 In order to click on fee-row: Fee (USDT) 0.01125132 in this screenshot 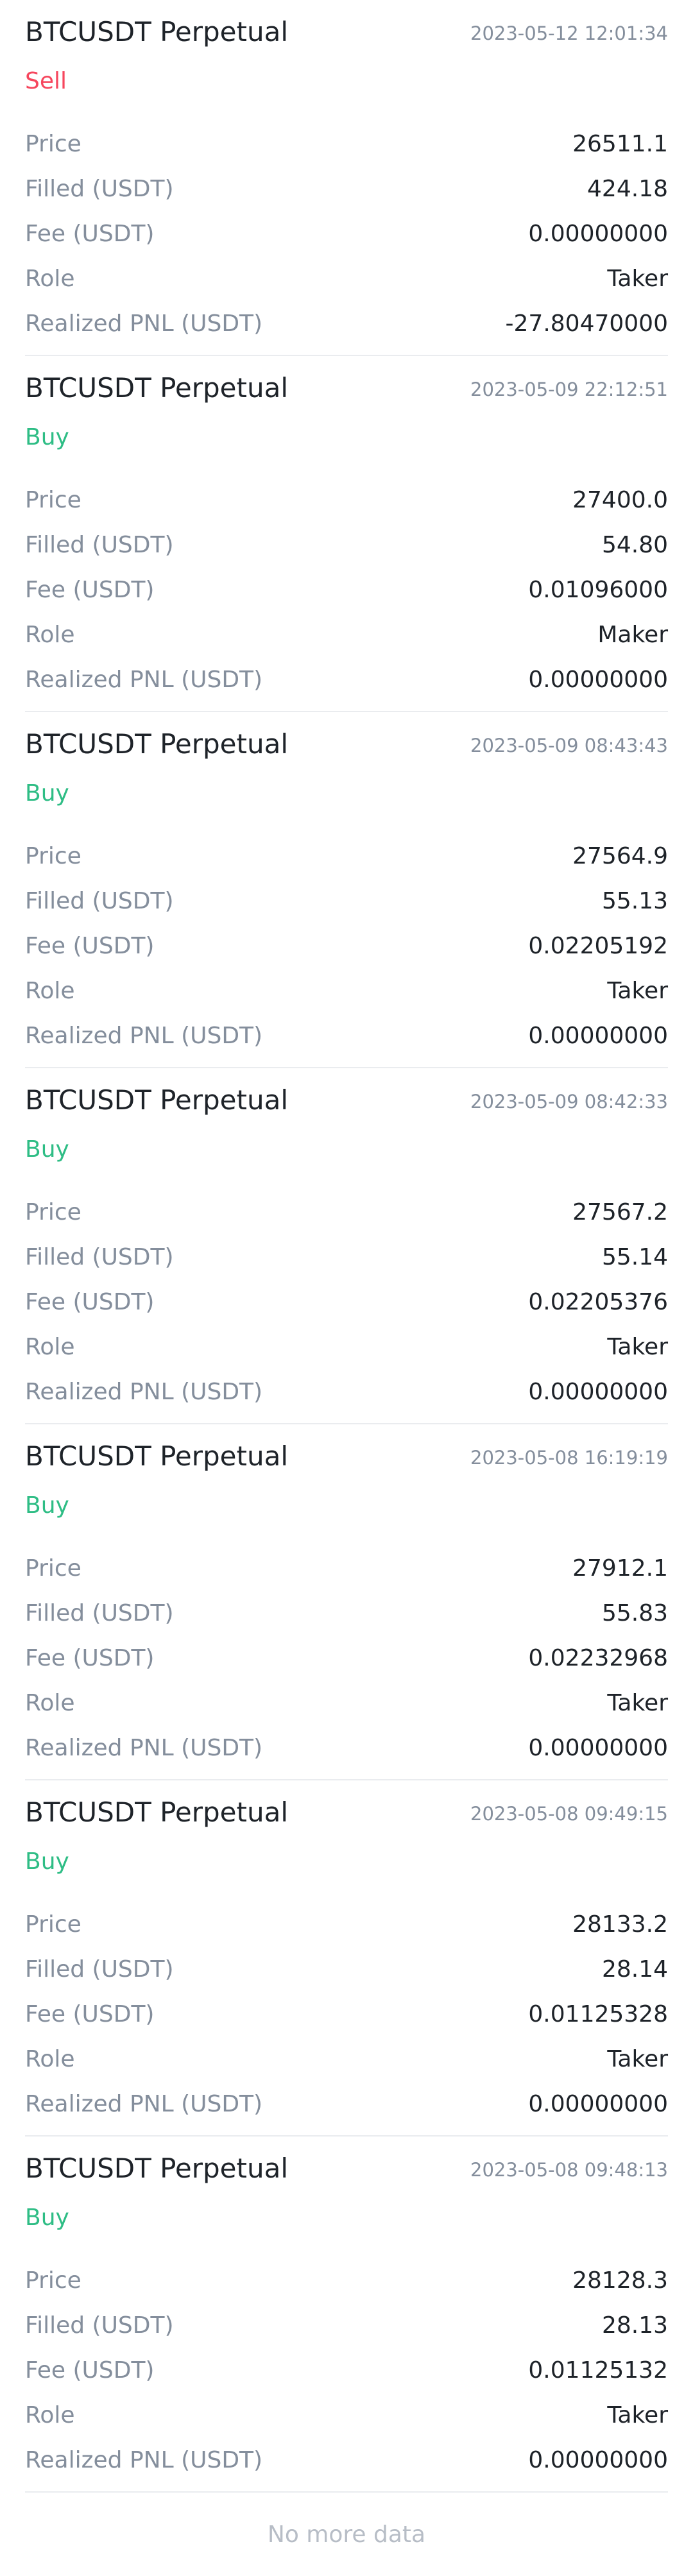, I will do `click(346, 2370)`.